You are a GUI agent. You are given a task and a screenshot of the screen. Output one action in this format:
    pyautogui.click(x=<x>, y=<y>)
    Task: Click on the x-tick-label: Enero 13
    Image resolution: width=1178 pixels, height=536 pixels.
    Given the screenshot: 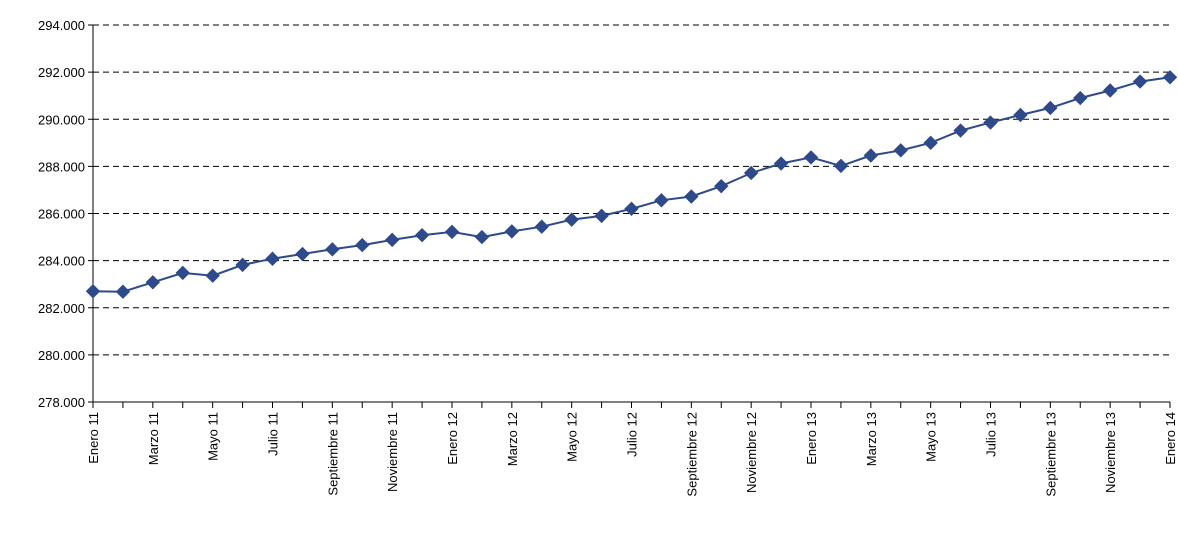 What is the action you would take?
    pyautogui.click(x=811, y=438)
    